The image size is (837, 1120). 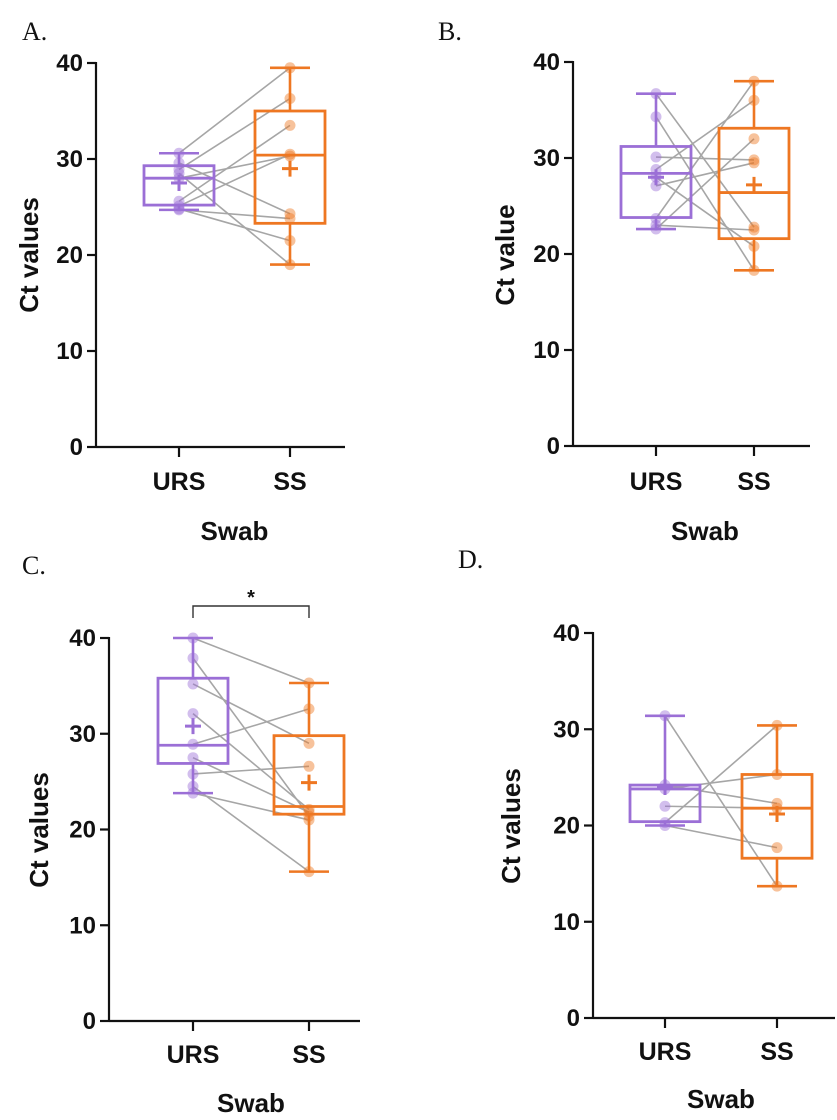 What do you see at coordinates (505, 254) in the screenshot?
I see `y-axis-title: Ct value` at bounding box center [505, 254].